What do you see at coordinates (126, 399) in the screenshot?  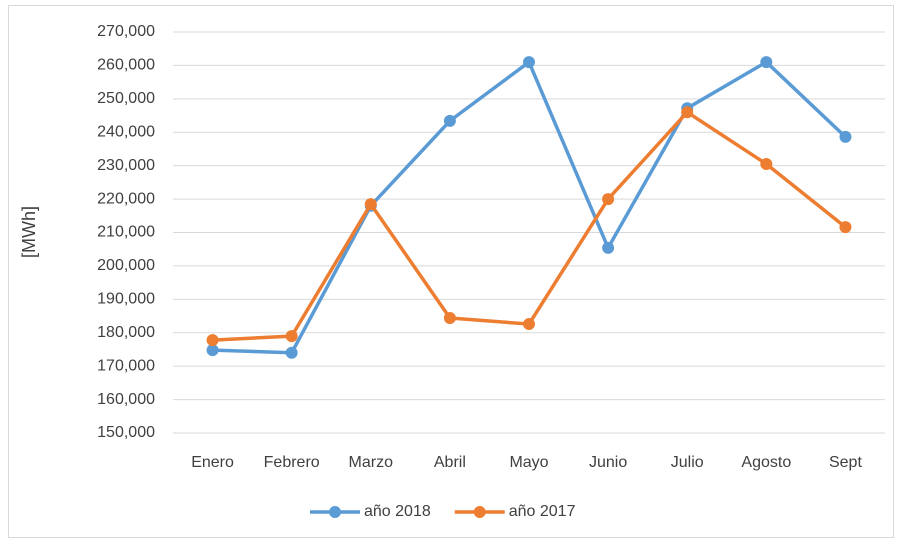 I see `y-tick-label: 160,000` at bounding box center [126, 399].